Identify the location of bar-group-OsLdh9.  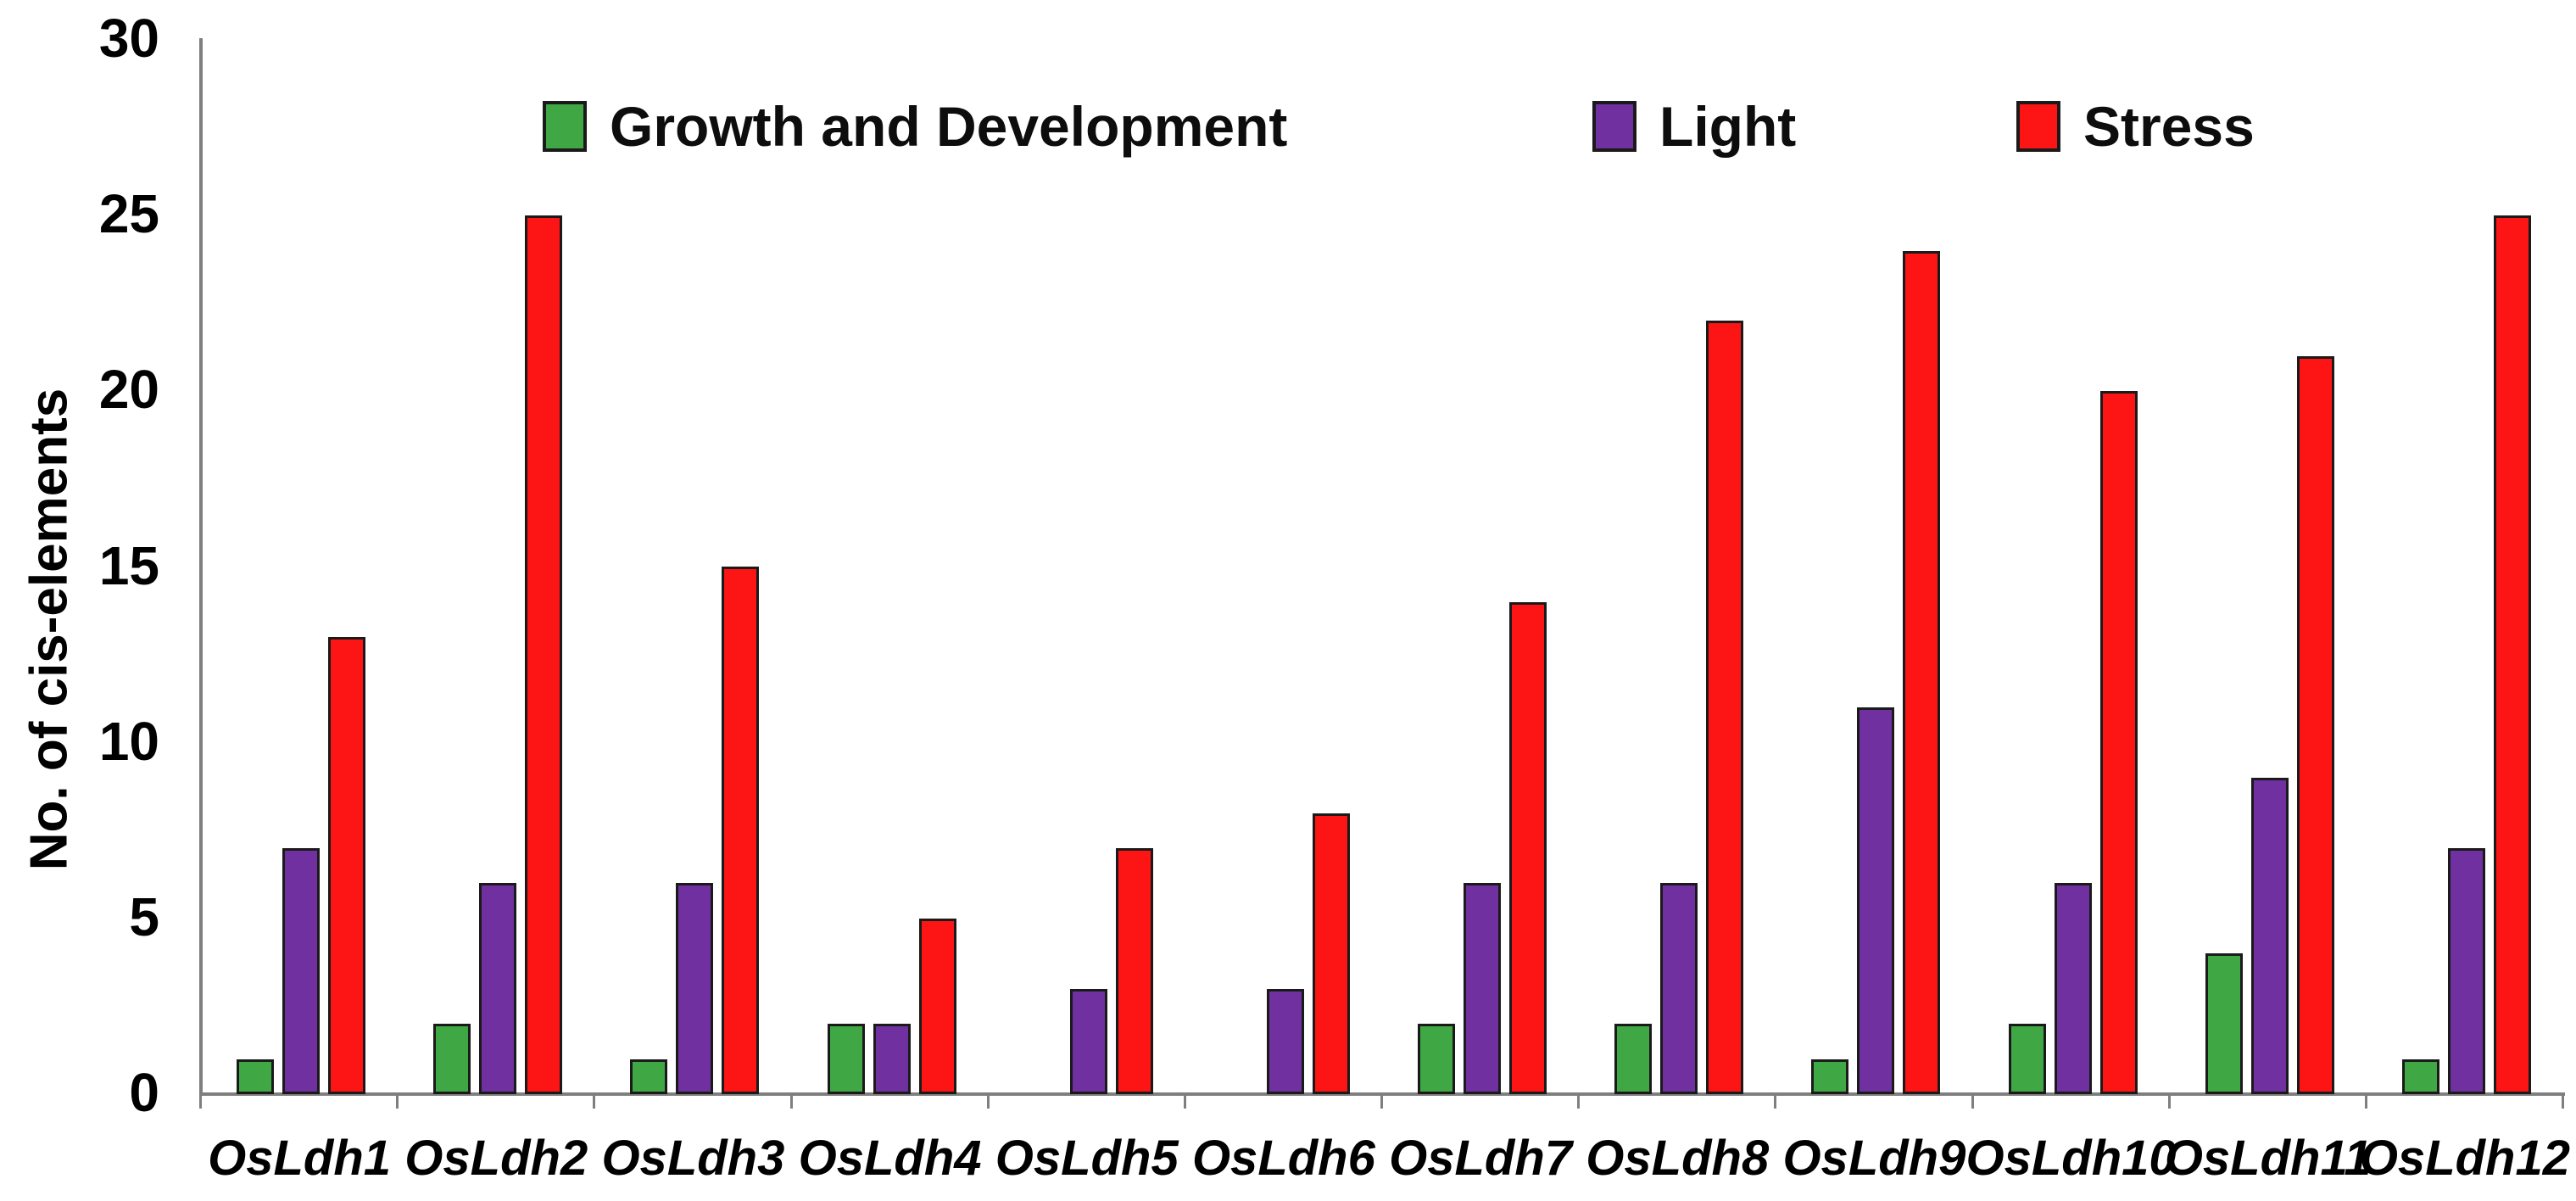
(1875, 566).